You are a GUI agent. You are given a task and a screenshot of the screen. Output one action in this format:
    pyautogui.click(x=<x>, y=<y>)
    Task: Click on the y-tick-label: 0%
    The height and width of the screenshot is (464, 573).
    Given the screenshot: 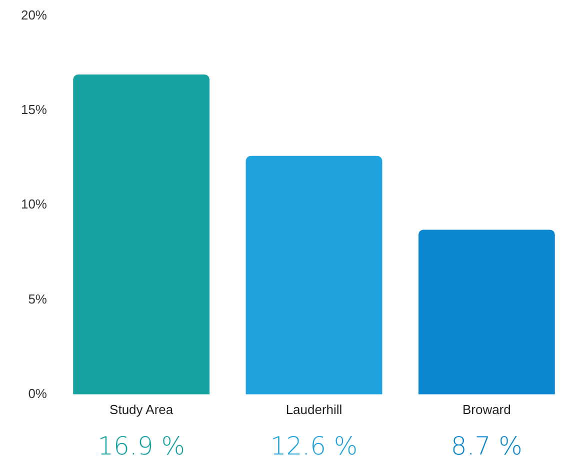 What is the action you would take?
    pyautogui.click(x=38, y=393)
    